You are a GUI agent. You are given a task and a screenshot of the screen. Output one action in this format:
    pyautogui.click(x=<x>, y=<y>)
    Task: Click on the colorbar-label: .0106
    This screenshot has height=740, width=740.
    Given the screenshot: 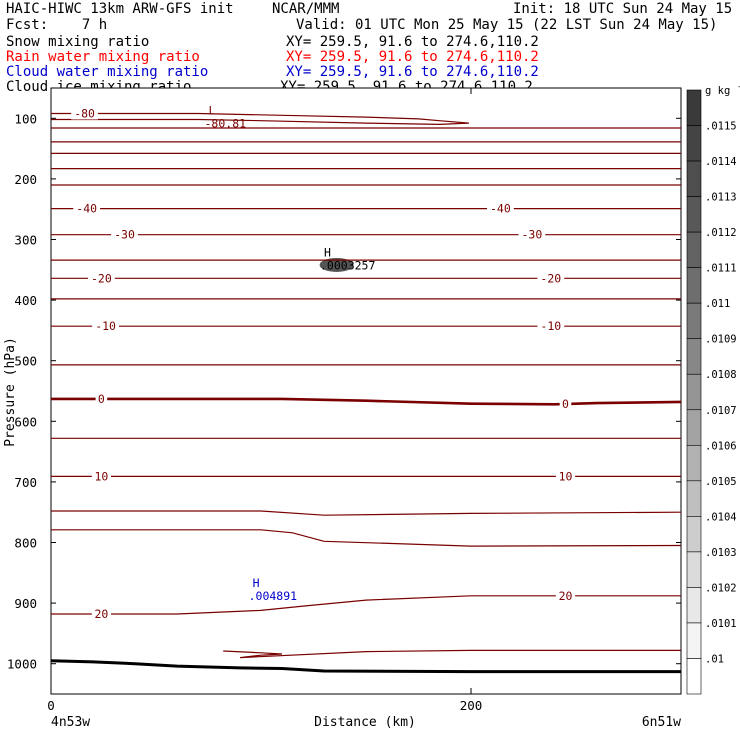 What is the action you would take?
    pyautogui.click(x=721, y=446)
    